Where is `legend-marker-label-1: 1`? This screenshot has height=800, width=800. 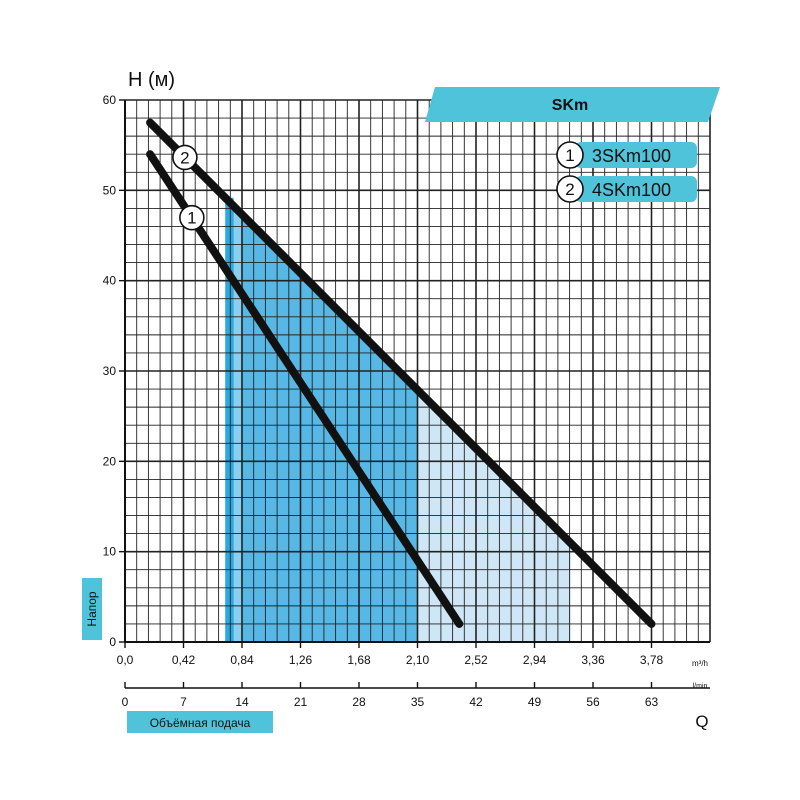
legend-marker-label-1: 1 is located at coordinates (569, 155).